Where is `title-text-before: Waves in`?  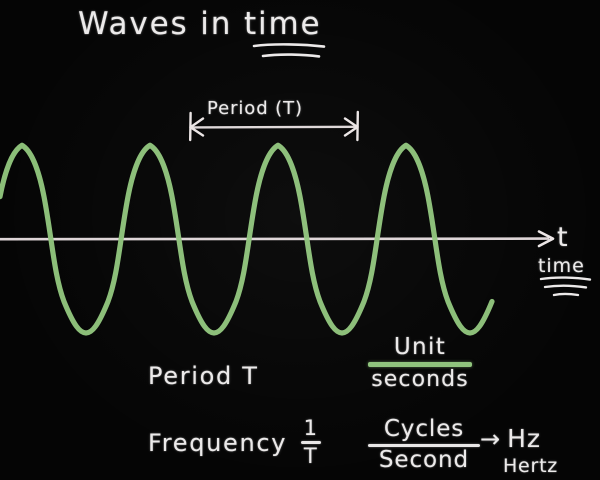
title-text-before: Waves in is located at coordinates (161, 24).